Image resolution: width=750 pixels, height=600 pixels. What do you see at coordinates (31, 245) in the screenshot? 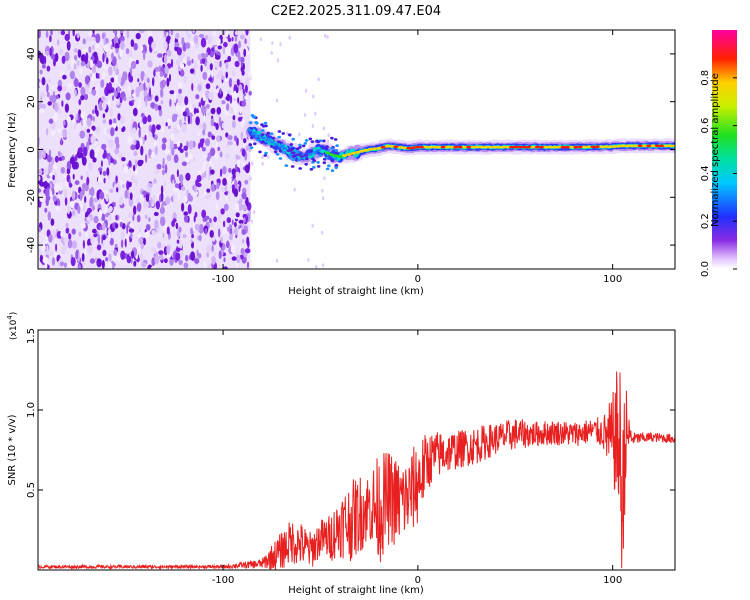
I see `spectrogram-y-tick-label: -40` at bounding box center [31, 245].